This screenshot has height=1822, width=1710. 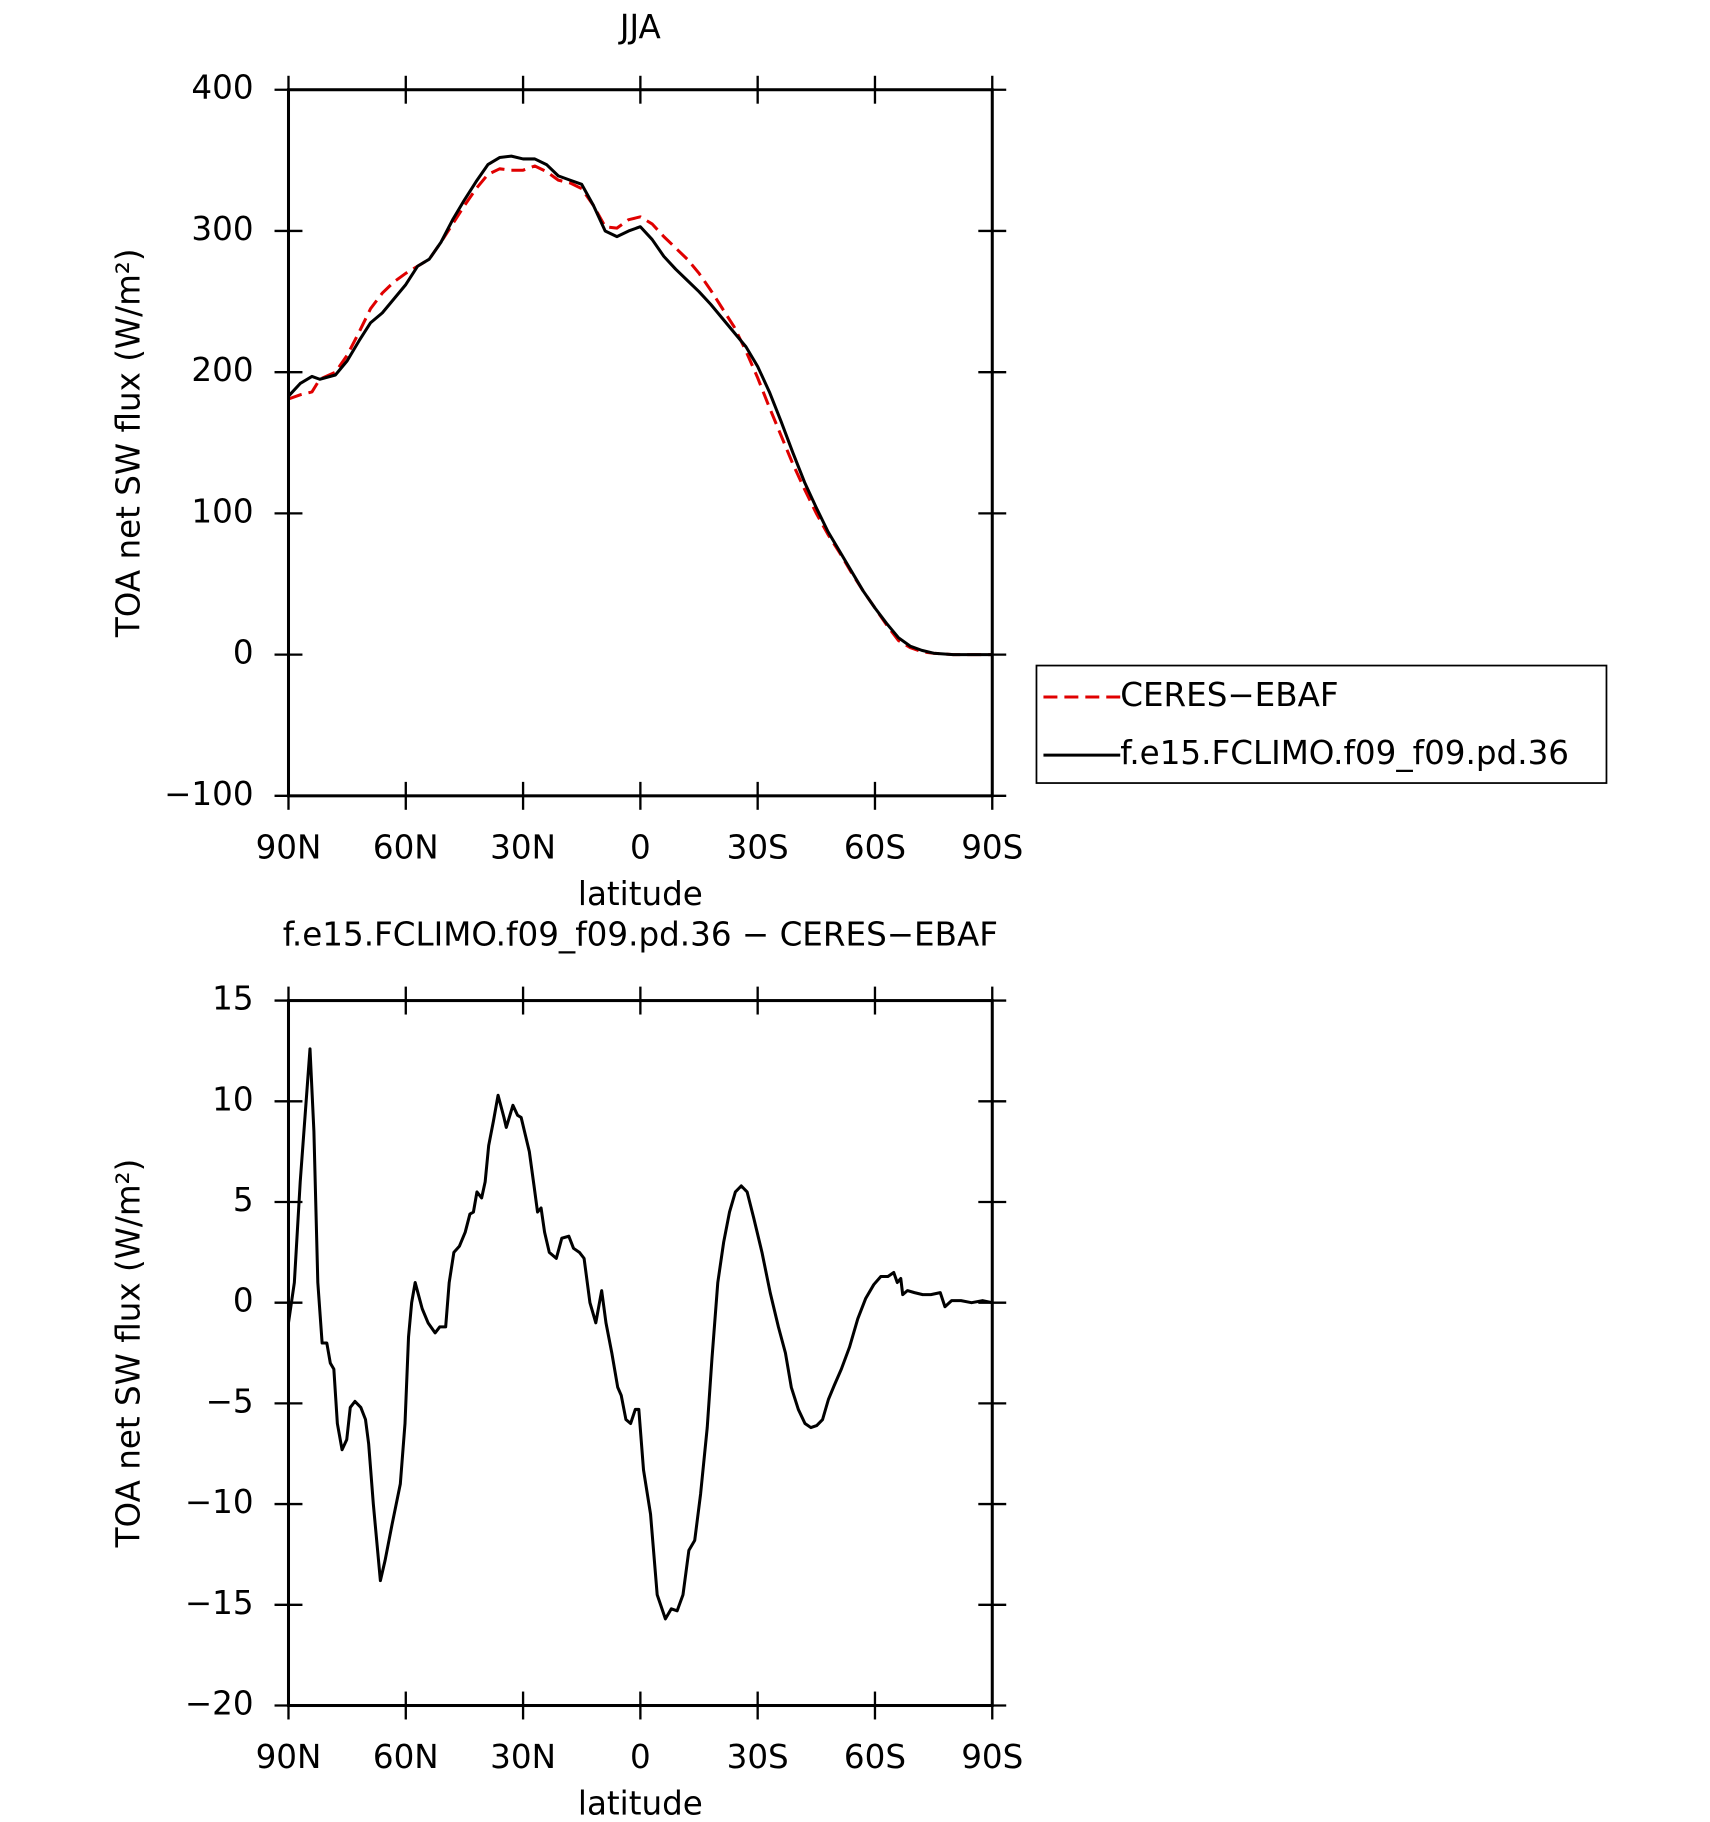 I want to click on y-tick-label: 400, so click(x=222, y=88).